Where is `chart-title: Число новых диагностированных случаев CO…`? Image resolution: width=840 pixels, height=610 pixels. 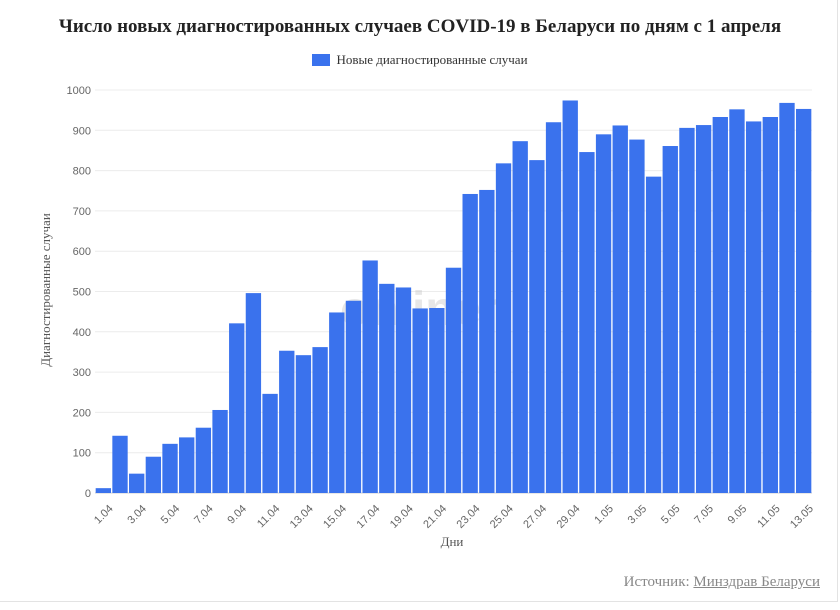 chart-title: Число новых диагностированных случаев CO… is located at coordinates (420, 26).